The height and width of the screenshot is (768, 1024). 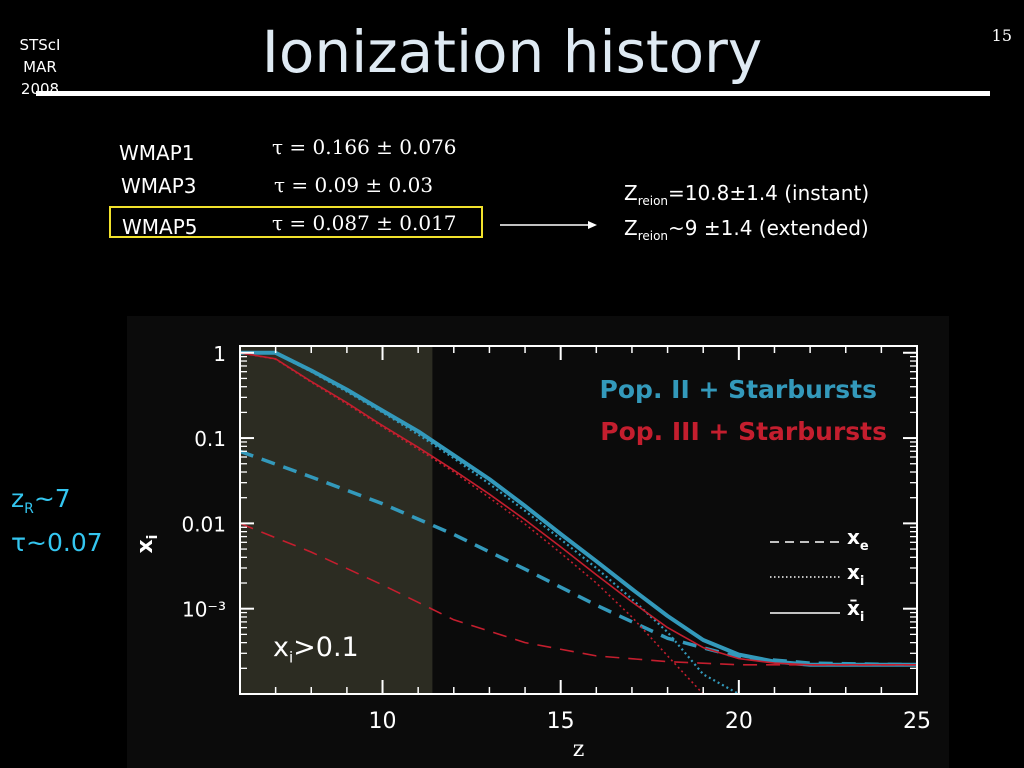 I want to click on wmap1-tau-equation: τ = 0.166 ± 0.076, so click(x=364, y=147).